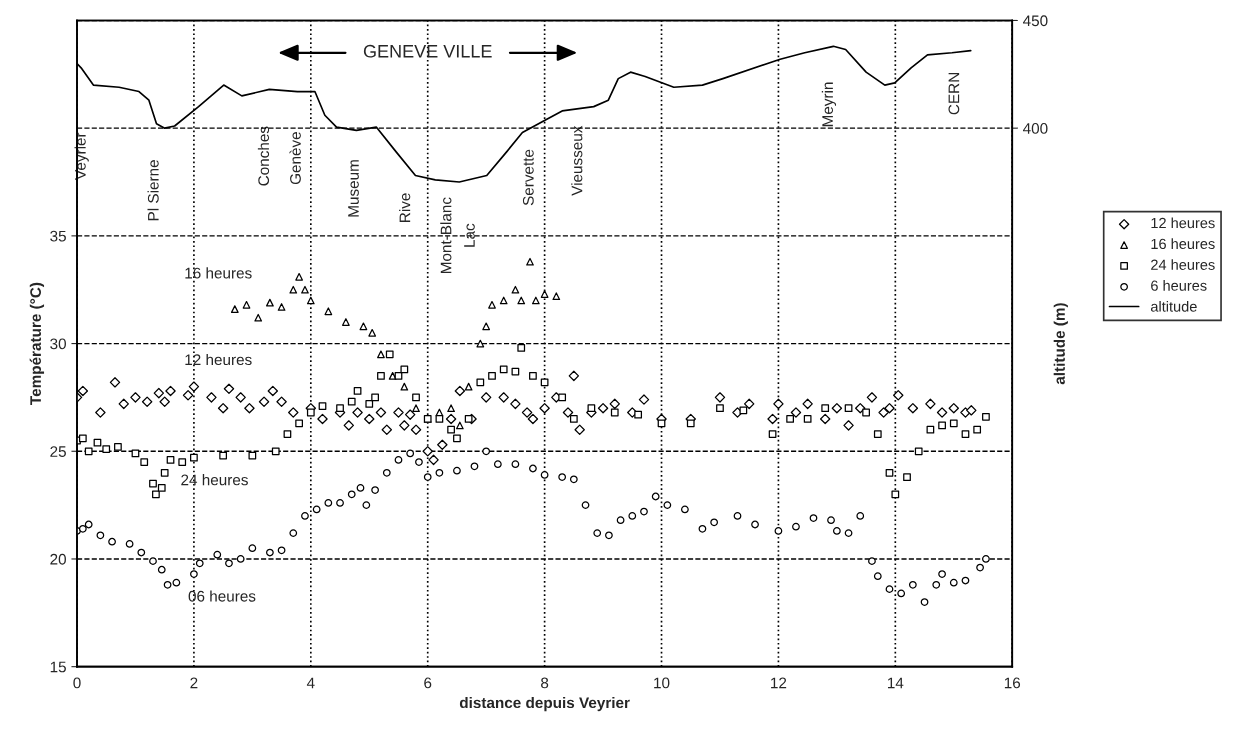  What do you see at coordinates (1035, 128) in the screenshot?
I see `y2-tick-label: 400` at bounding box center [1035, 128].